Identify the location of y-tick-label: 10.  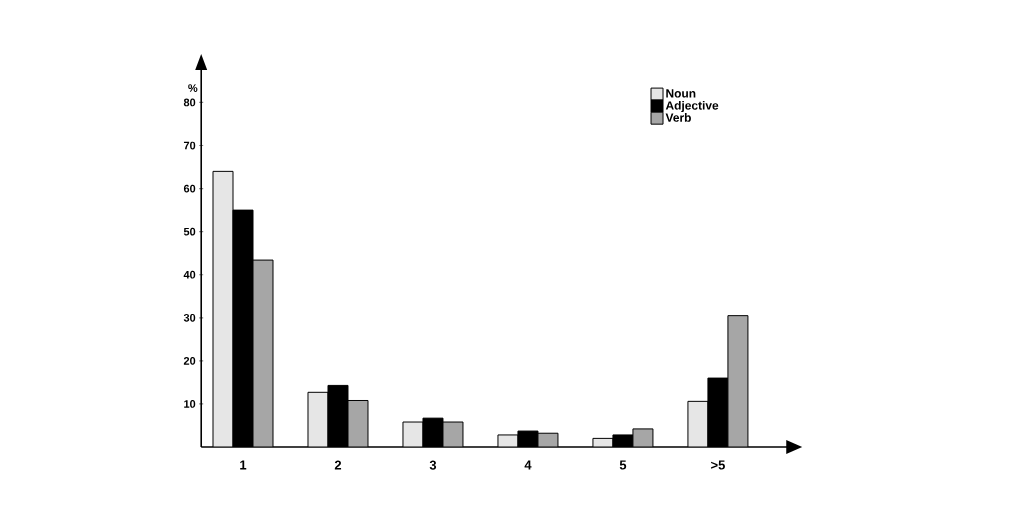
(190, 404).